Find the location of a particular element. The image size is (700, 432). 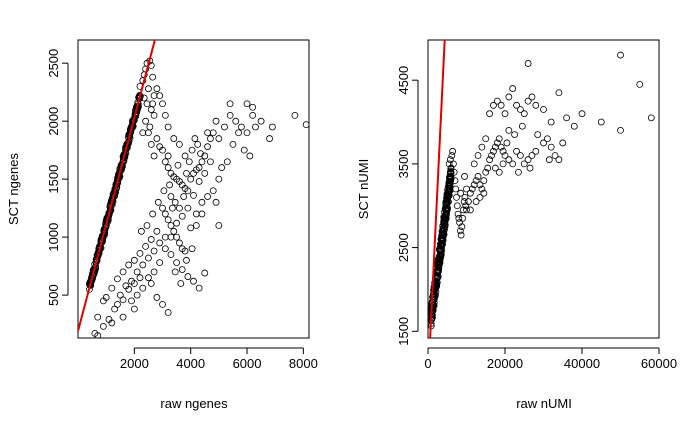

x-tick-label: 0 is located at coordinates (427, 363).